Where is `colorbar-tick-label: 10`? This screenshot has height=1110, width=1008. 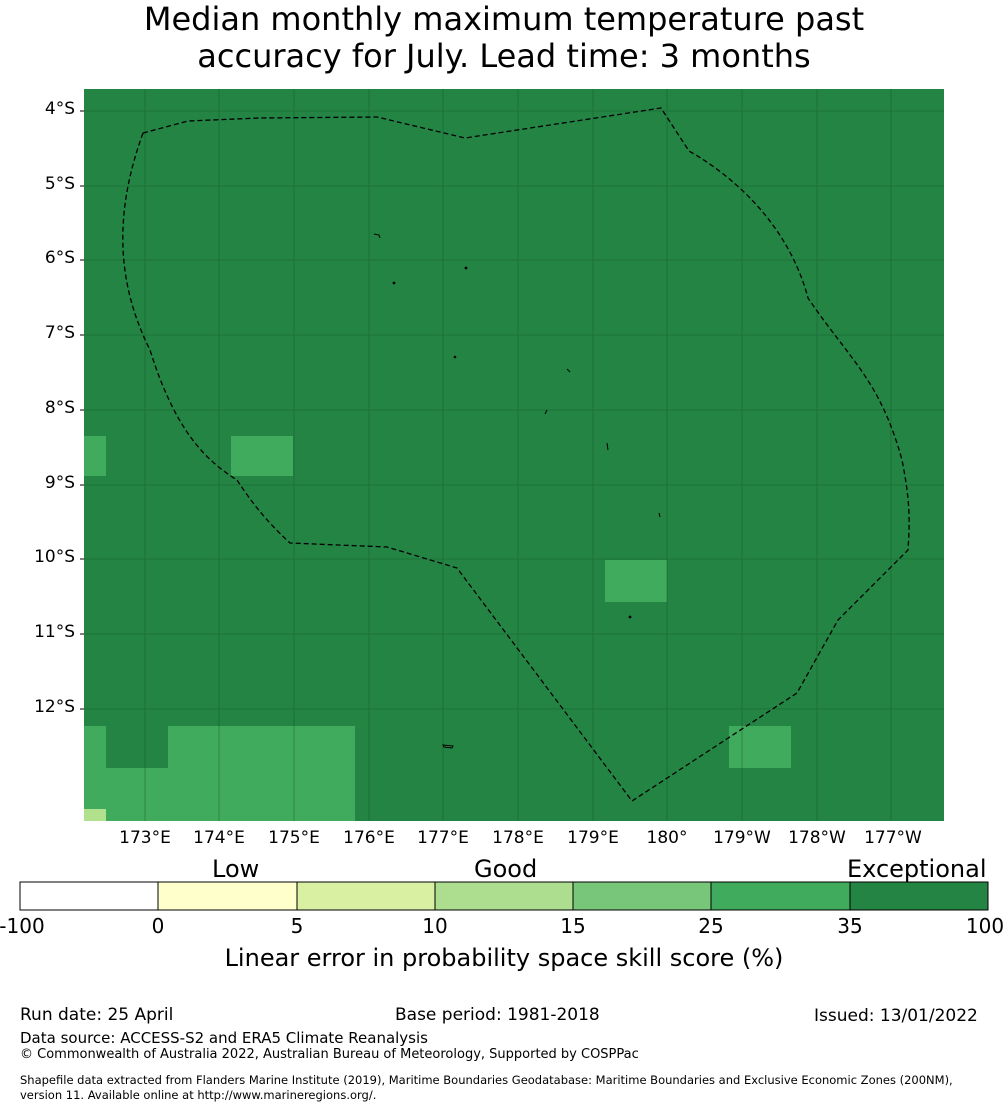
colorbar-tick-label: 10 is located at coordinates (435, 926).